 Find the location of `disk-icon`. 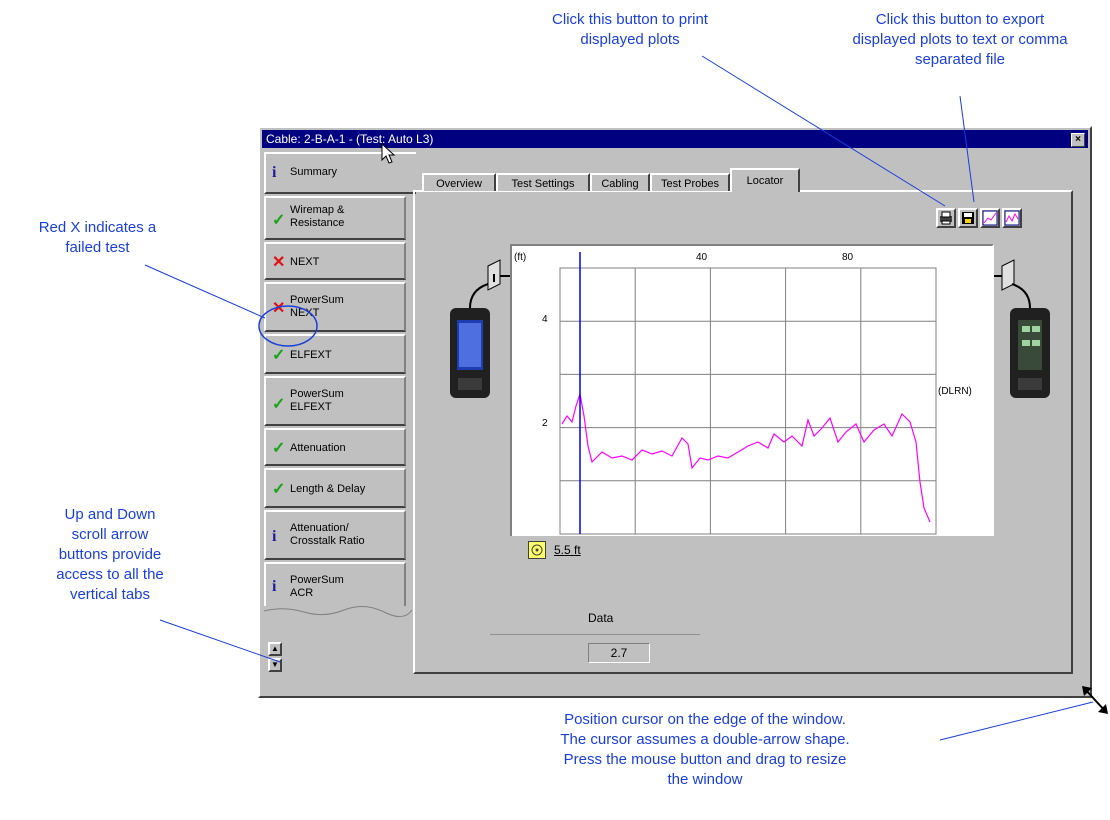

disk-icon is located at coordinates (968, 218).